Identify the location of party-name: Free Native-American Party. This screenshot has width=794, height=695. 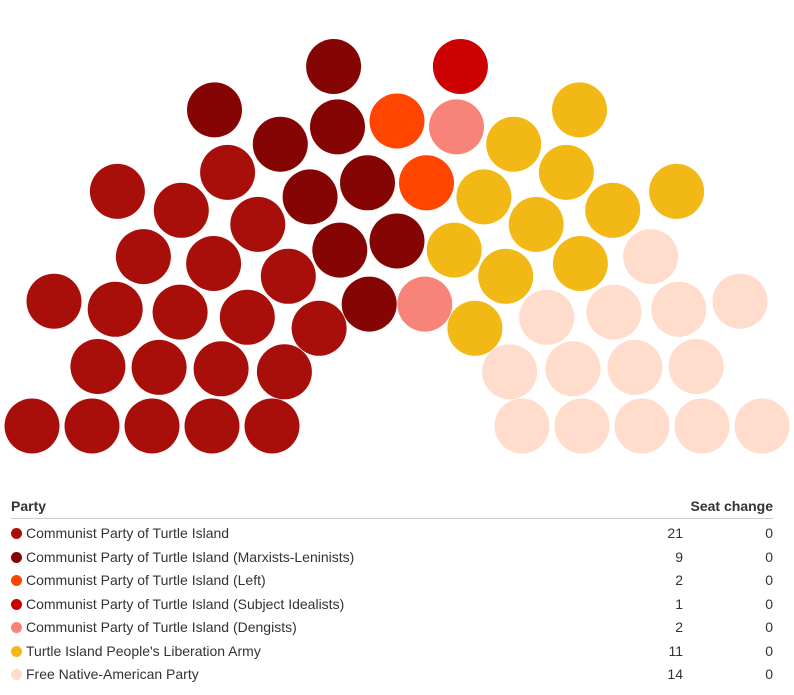
(112, 674).